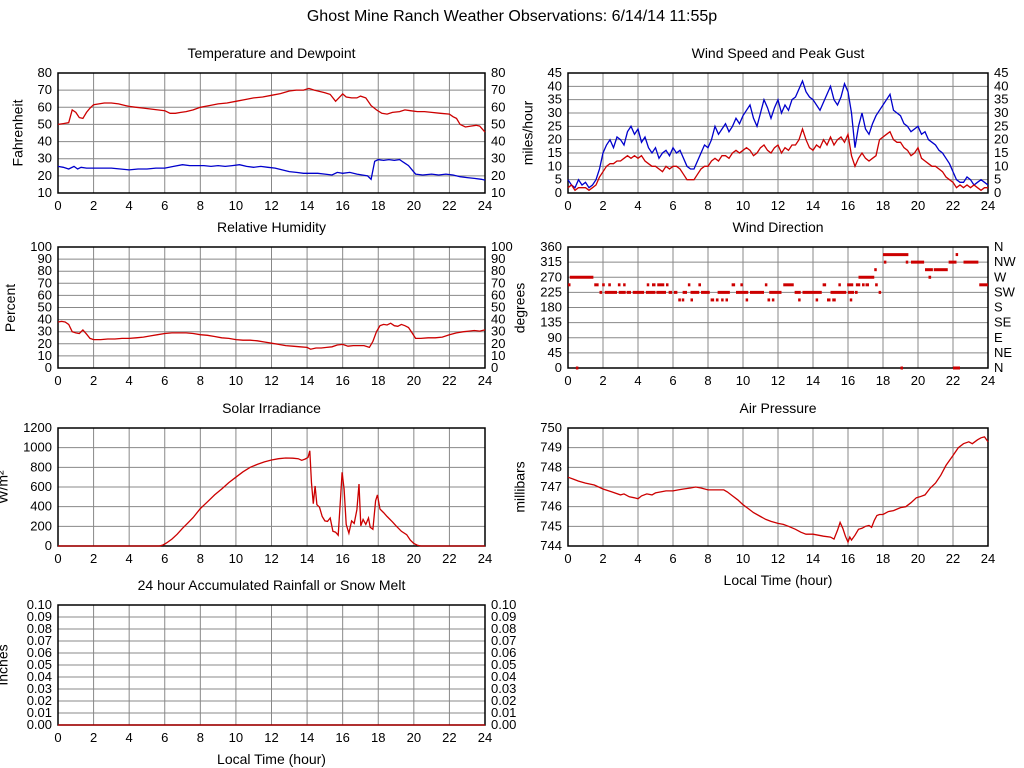 The image size is (1024, 768). I want to click on svg-text: 90, so click(45, 258).